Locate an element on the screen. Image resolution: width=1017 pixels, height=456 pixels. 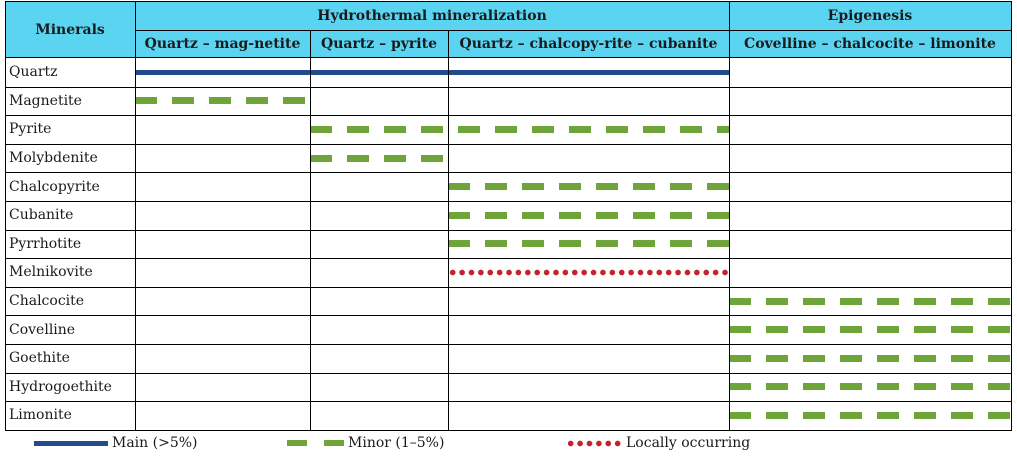
legend-swatch-minor is located at coordinates (315, 443).